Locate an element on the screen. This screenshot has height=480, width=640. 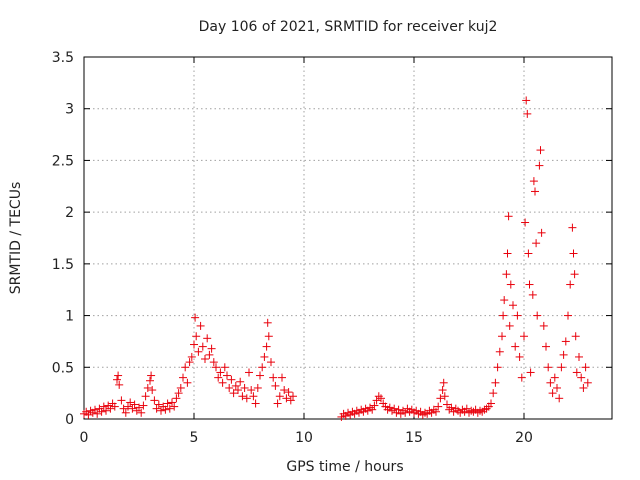
y-tick-label: 0.5 is located at coordinates (63, 368).